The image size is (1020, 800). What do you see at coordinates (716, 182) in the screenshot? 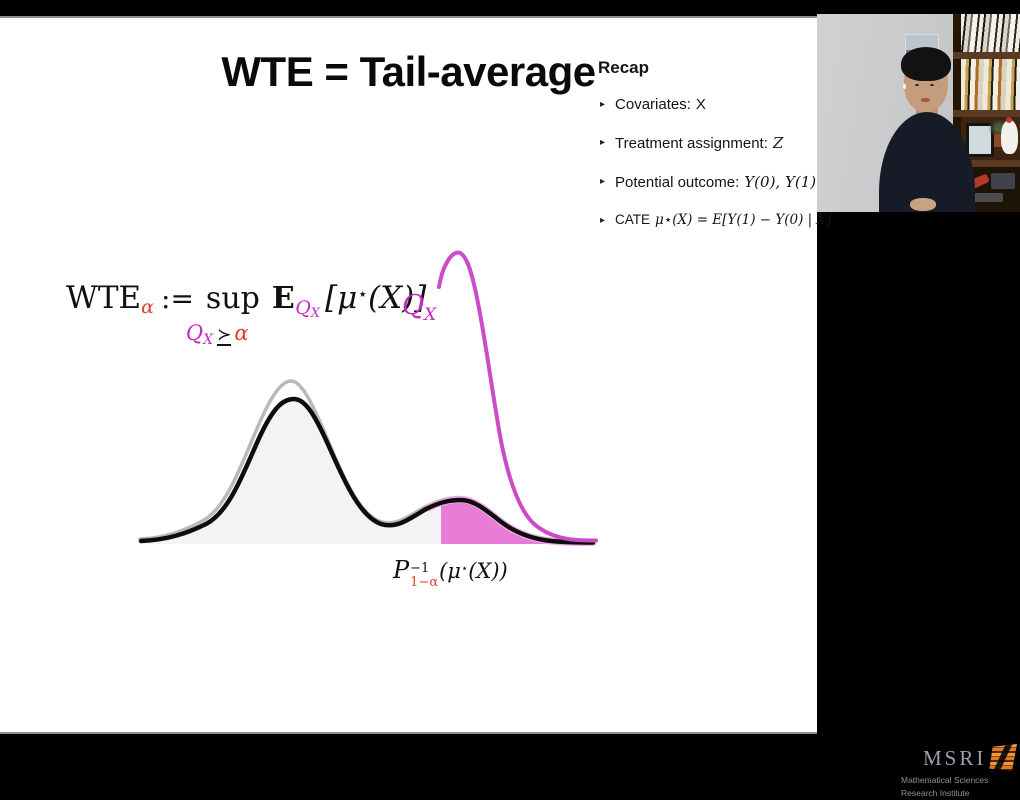
I see `bullet-text: Potential outcome: Y(0), Y(1)` at bounding box center [716, 182].